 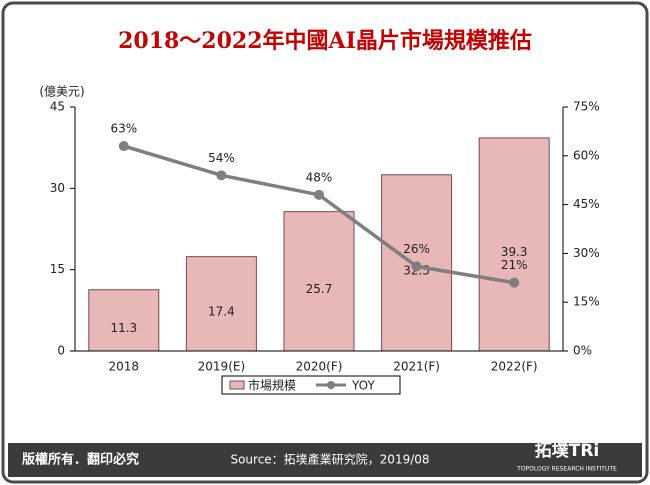 What do you see at coordinates (363, 386) in the screenshot?
I see `legend-label: YOY` at bounding box center [363, 386].